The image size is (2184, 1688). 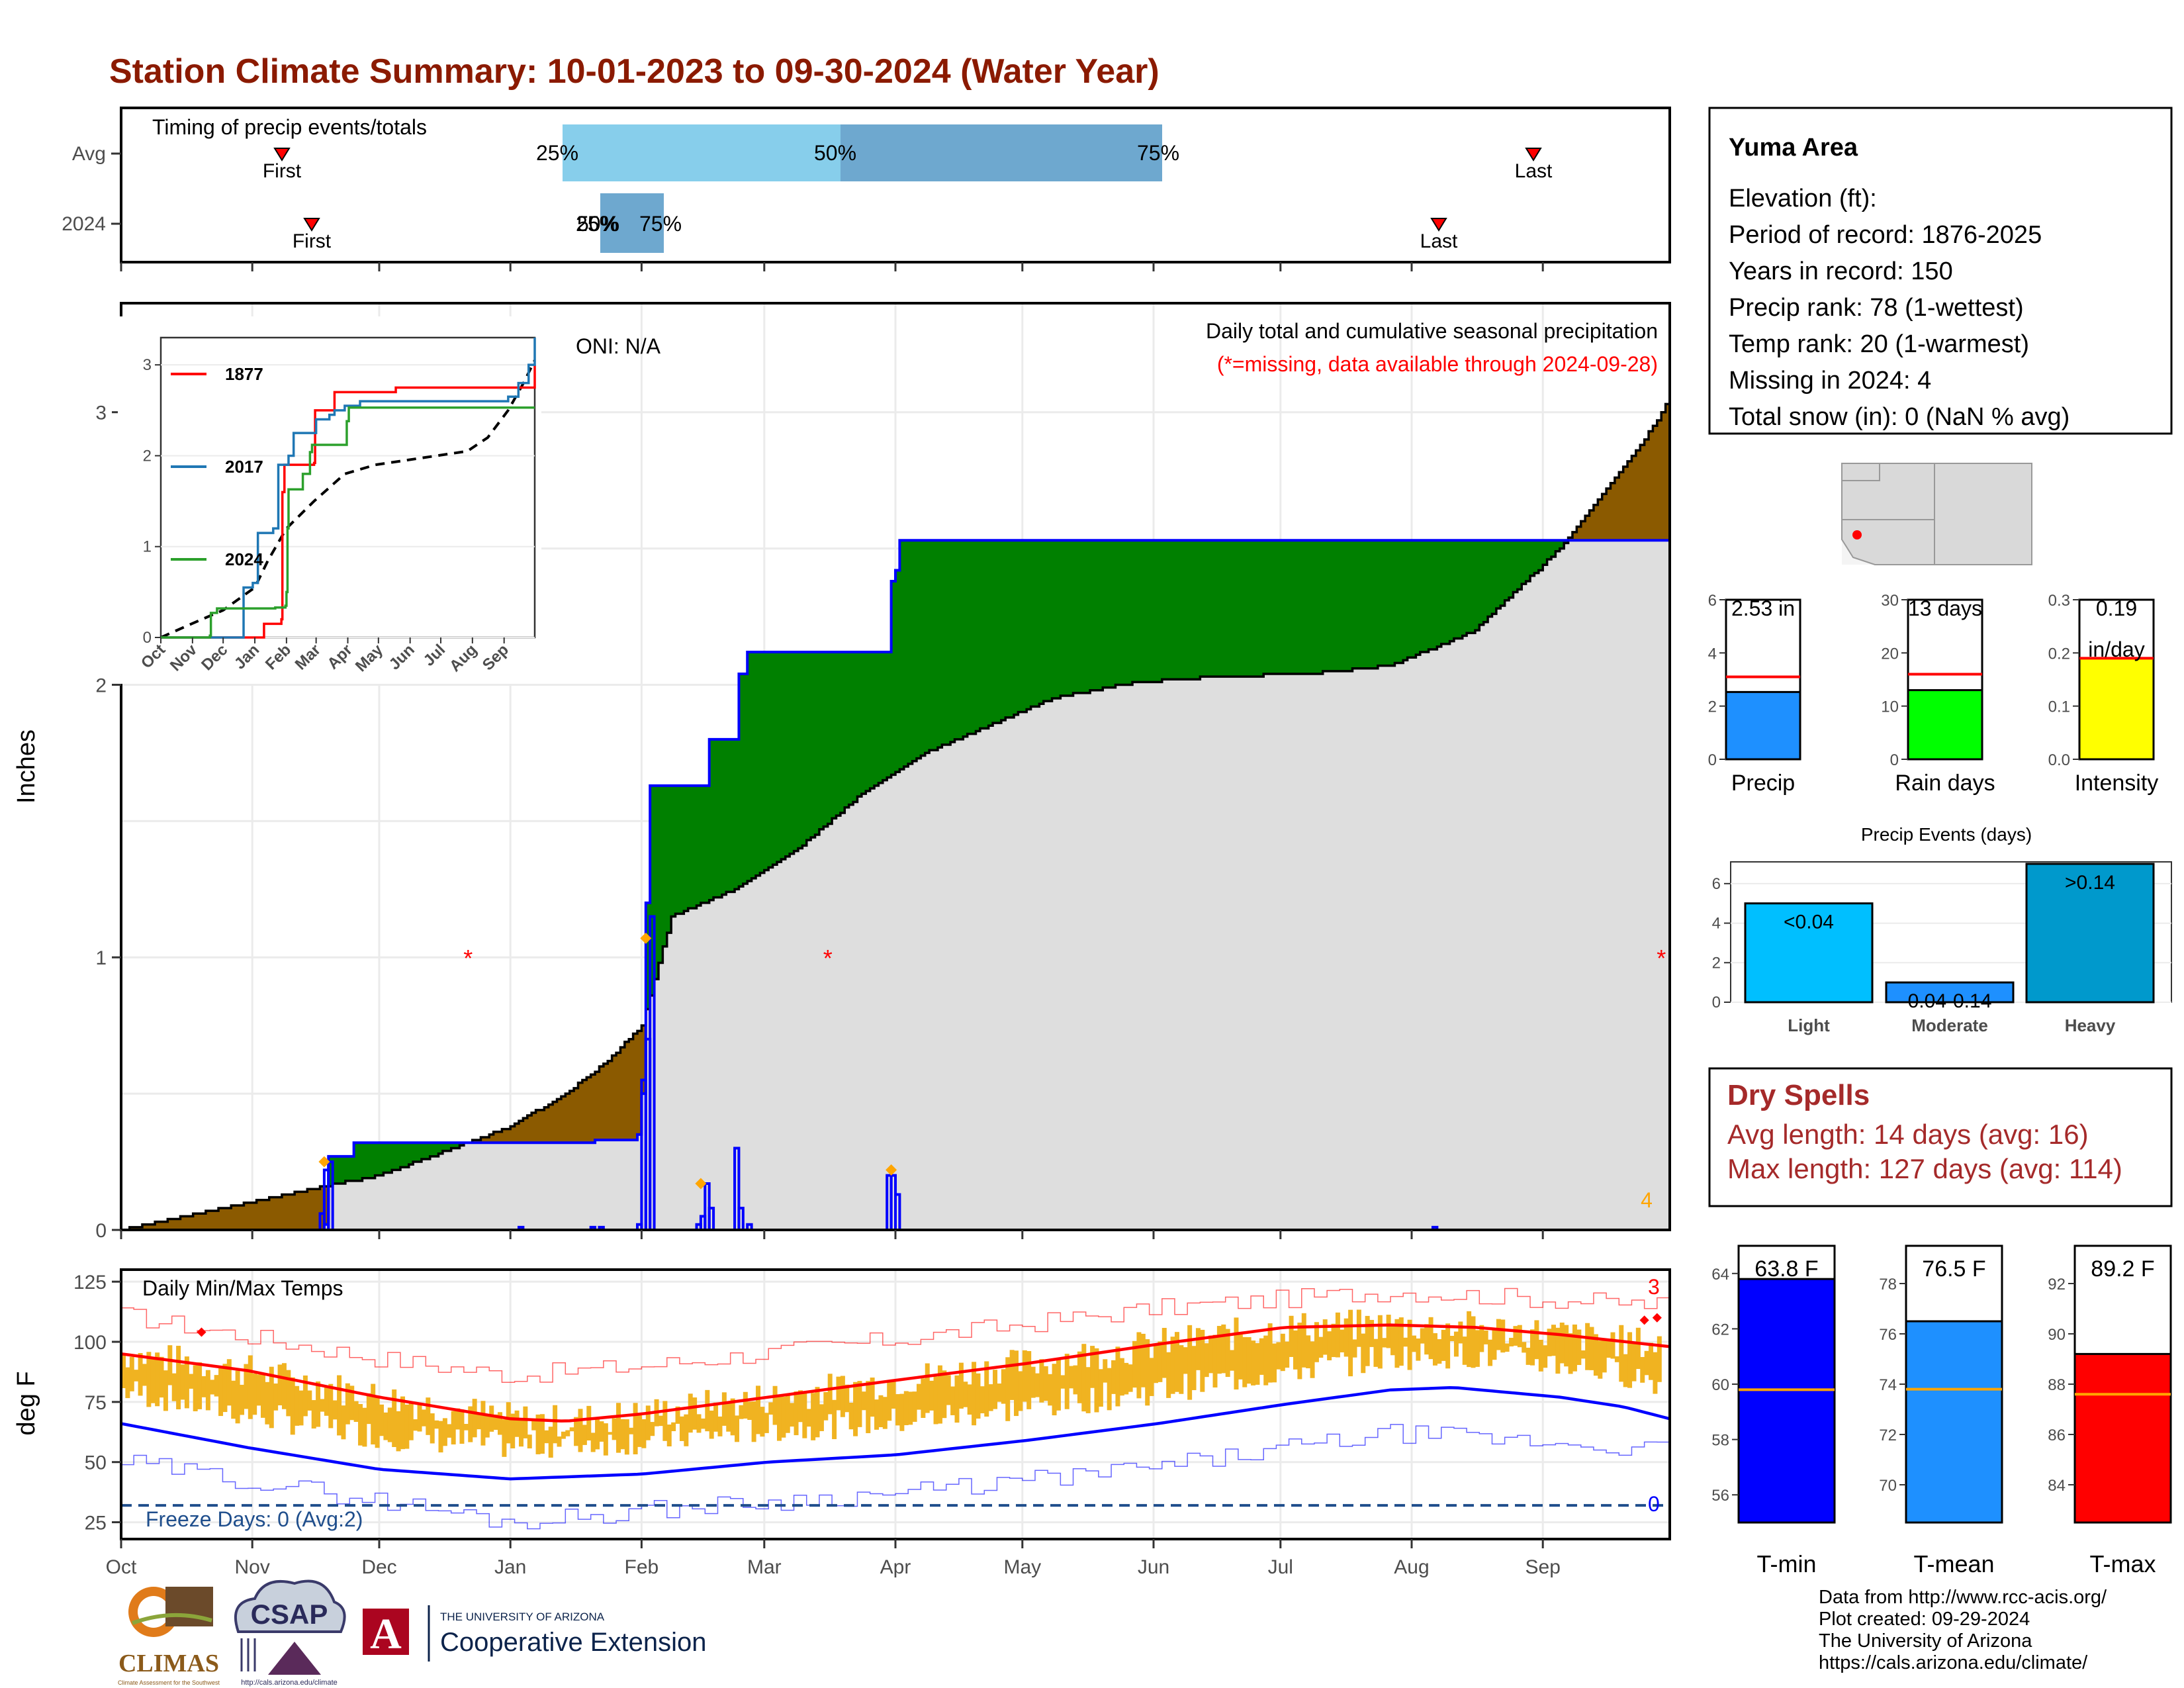 I want to click on station-info-line: Precip rank: 78 (1-wettest), so click(x=1877, y=308).